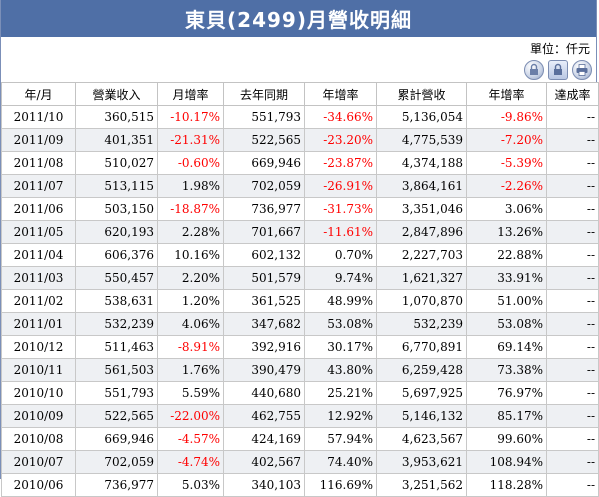 This screenshot has width=599, height=497. Describe the element at coordinates (264, 255) in the screenshot. I see `table-cell: 602,132` at that location.